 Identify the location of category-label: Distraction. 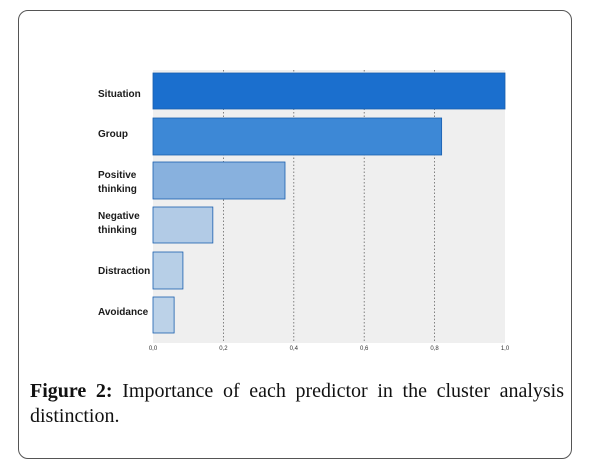
(124, 271).